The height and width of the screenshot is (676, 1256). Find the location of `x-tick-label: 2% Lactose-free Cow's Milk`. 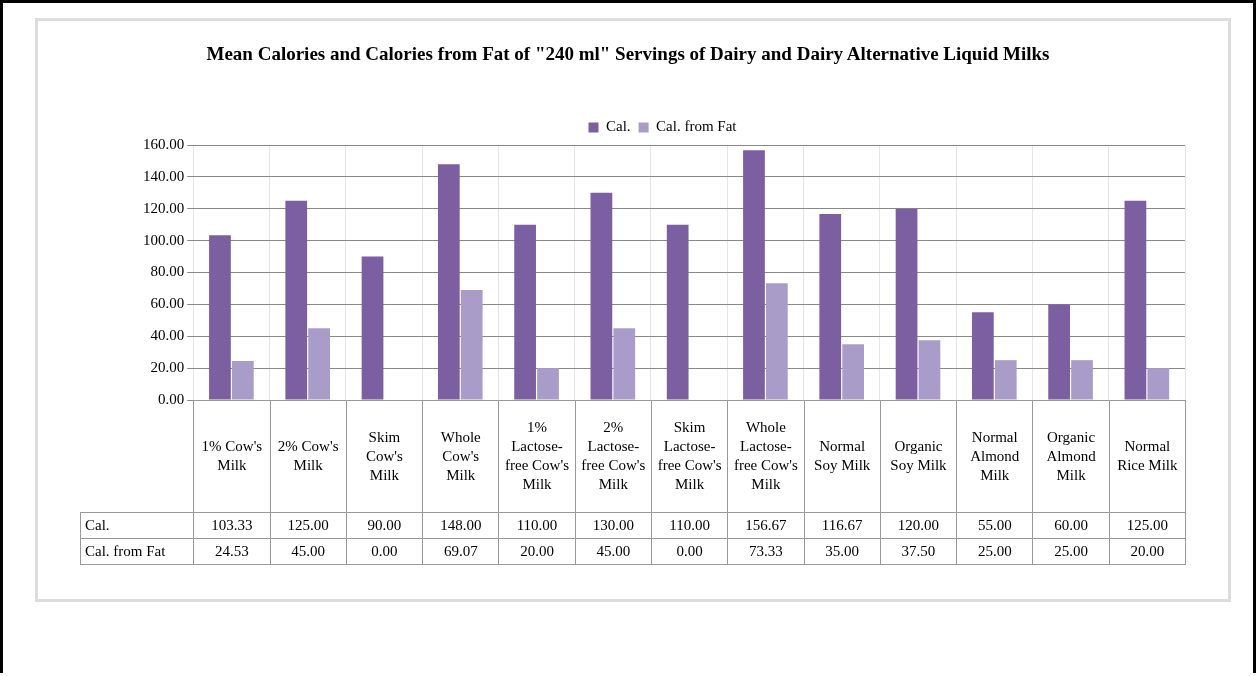

x-tick-label: 2% Lactose-free Cow's Milk is located at coordinates (613, 456).